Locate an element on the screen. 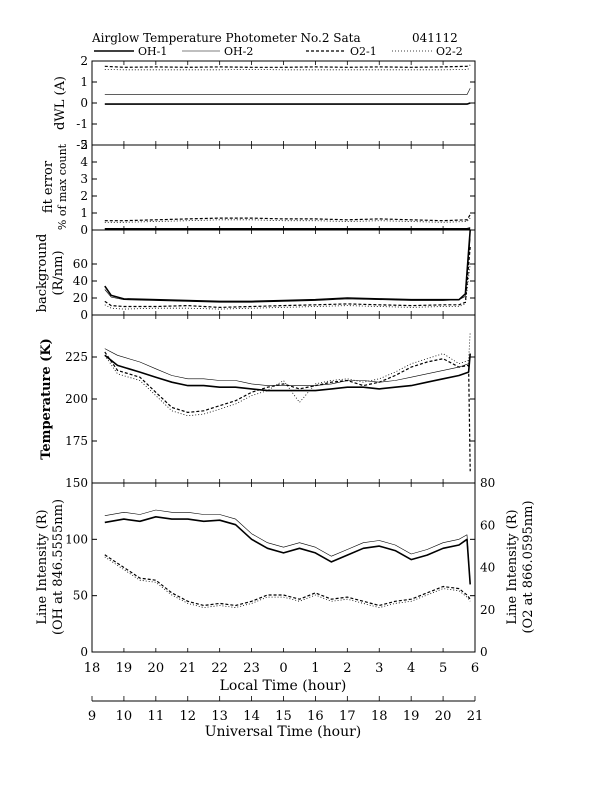  ytick-label-fit-error: 0 is located at coordinates (84, 230).